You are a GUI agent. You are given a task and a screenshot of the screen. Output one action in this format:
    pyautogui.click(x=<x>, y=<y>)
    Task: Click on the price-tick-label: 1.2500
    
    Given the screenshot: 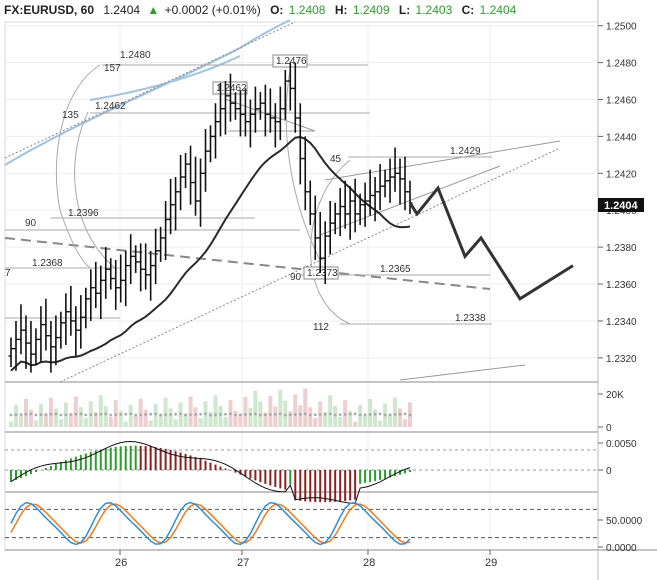 What is the action you would take?
    pyautogui.click(x=621, y=27)
    